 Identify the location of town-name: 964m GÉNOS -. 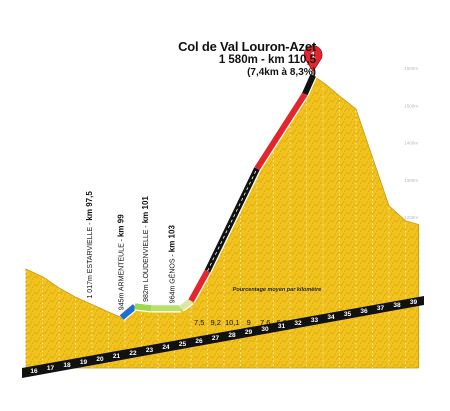
(172, 277).